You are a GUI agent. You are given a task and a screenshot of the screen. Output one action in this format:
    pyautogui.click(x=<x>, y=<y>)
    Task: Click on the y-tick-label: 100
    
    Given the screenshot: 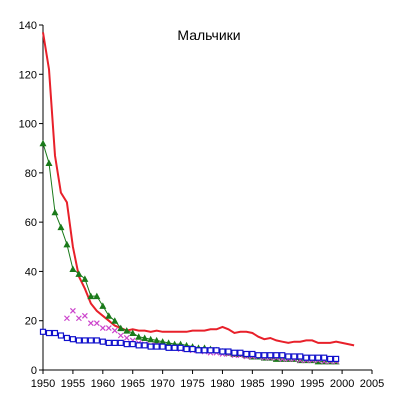 What is the action you would take?
    pyautogui.click(x=28, y=125)
    